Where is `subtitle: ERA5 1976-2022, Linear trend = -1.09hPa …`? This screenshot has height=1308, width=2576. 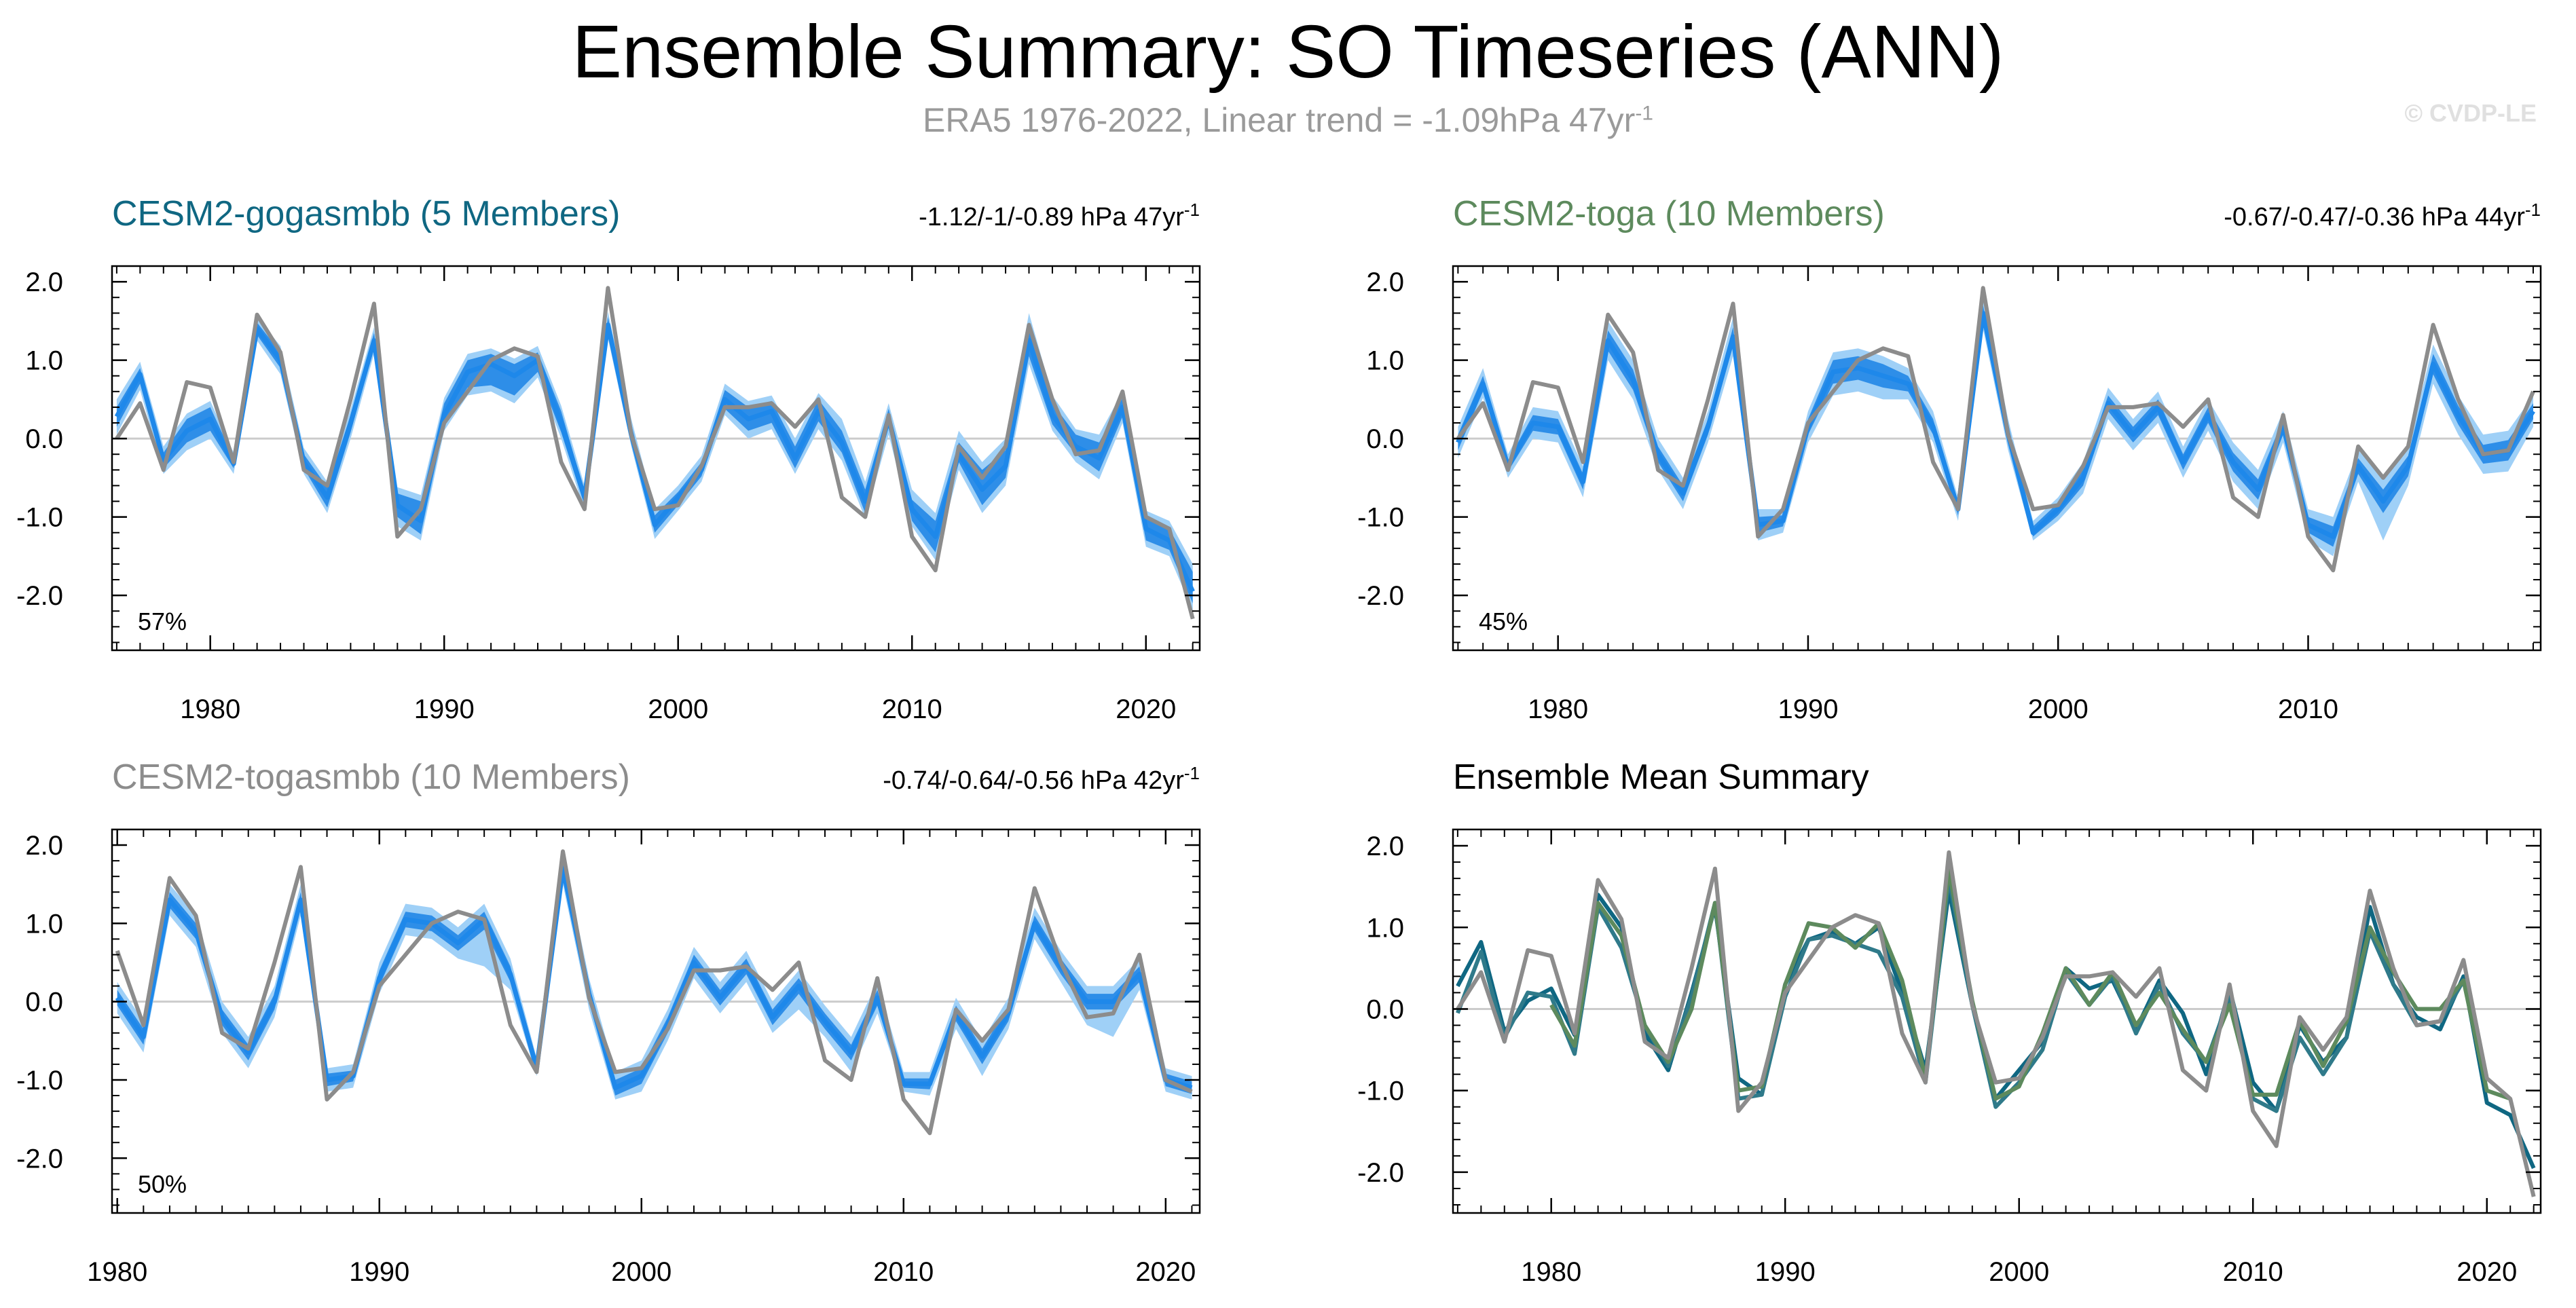
subtitle: ERA5 1976-2022, Linear trend = -1.09hPa … is located at coordinates (1288, 120).